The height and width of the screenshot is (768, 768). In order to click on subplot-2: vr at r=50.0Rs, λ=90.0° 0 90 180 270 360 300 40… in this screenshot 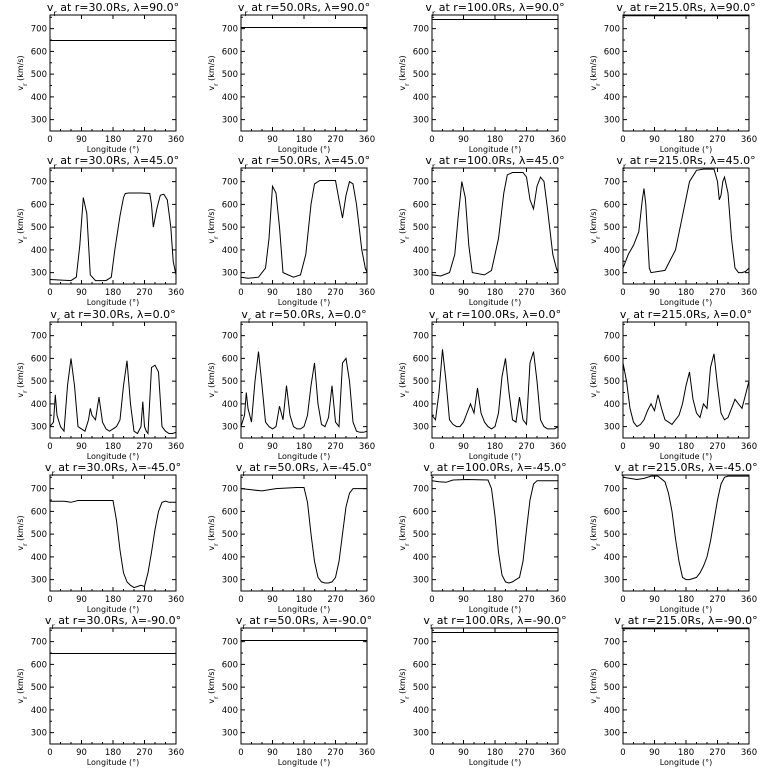, I will do `click(291, 77)`.